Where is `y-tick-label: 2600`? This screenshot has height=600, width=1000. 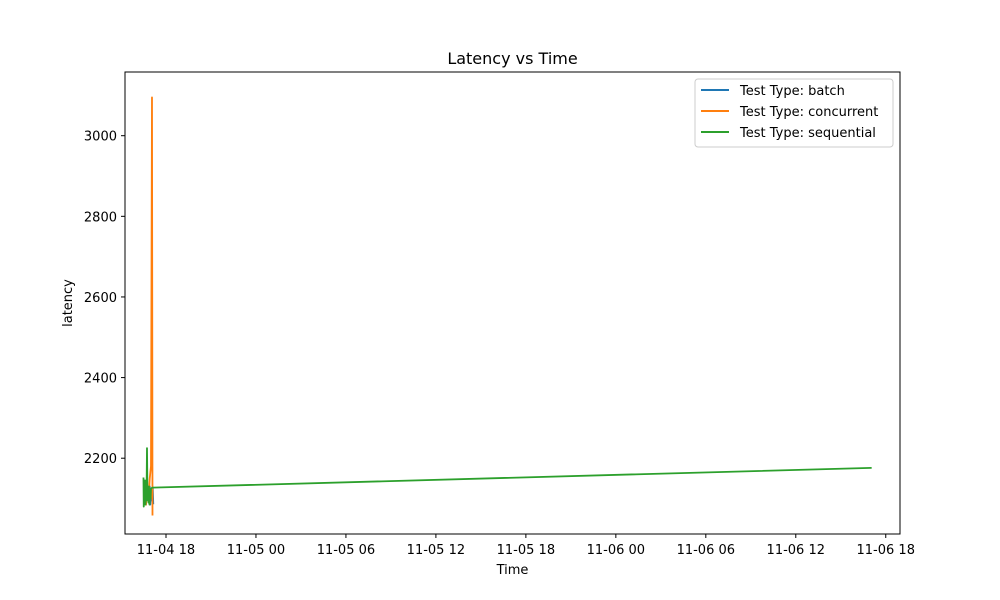 y-tick-label: 2600 is located at coordinates (100, 298).